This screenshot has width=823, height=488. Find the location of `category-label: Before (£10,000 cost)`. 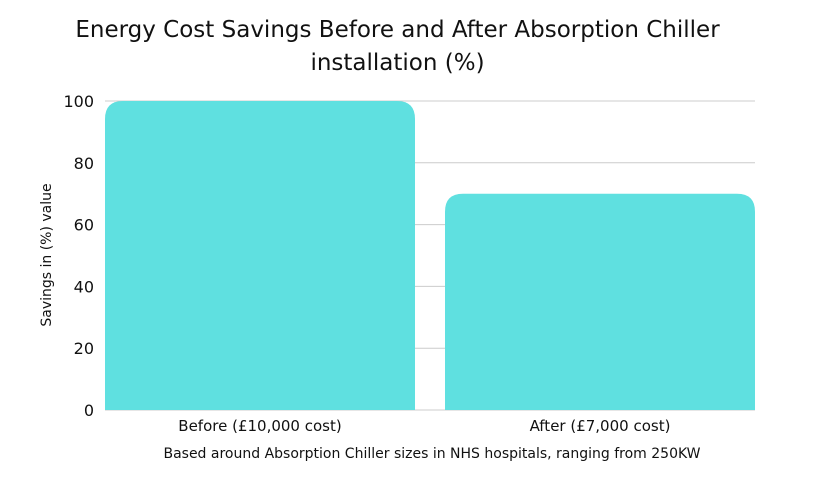

category-label: Before (£10,000 cost) is located at coordinates (259, 426).